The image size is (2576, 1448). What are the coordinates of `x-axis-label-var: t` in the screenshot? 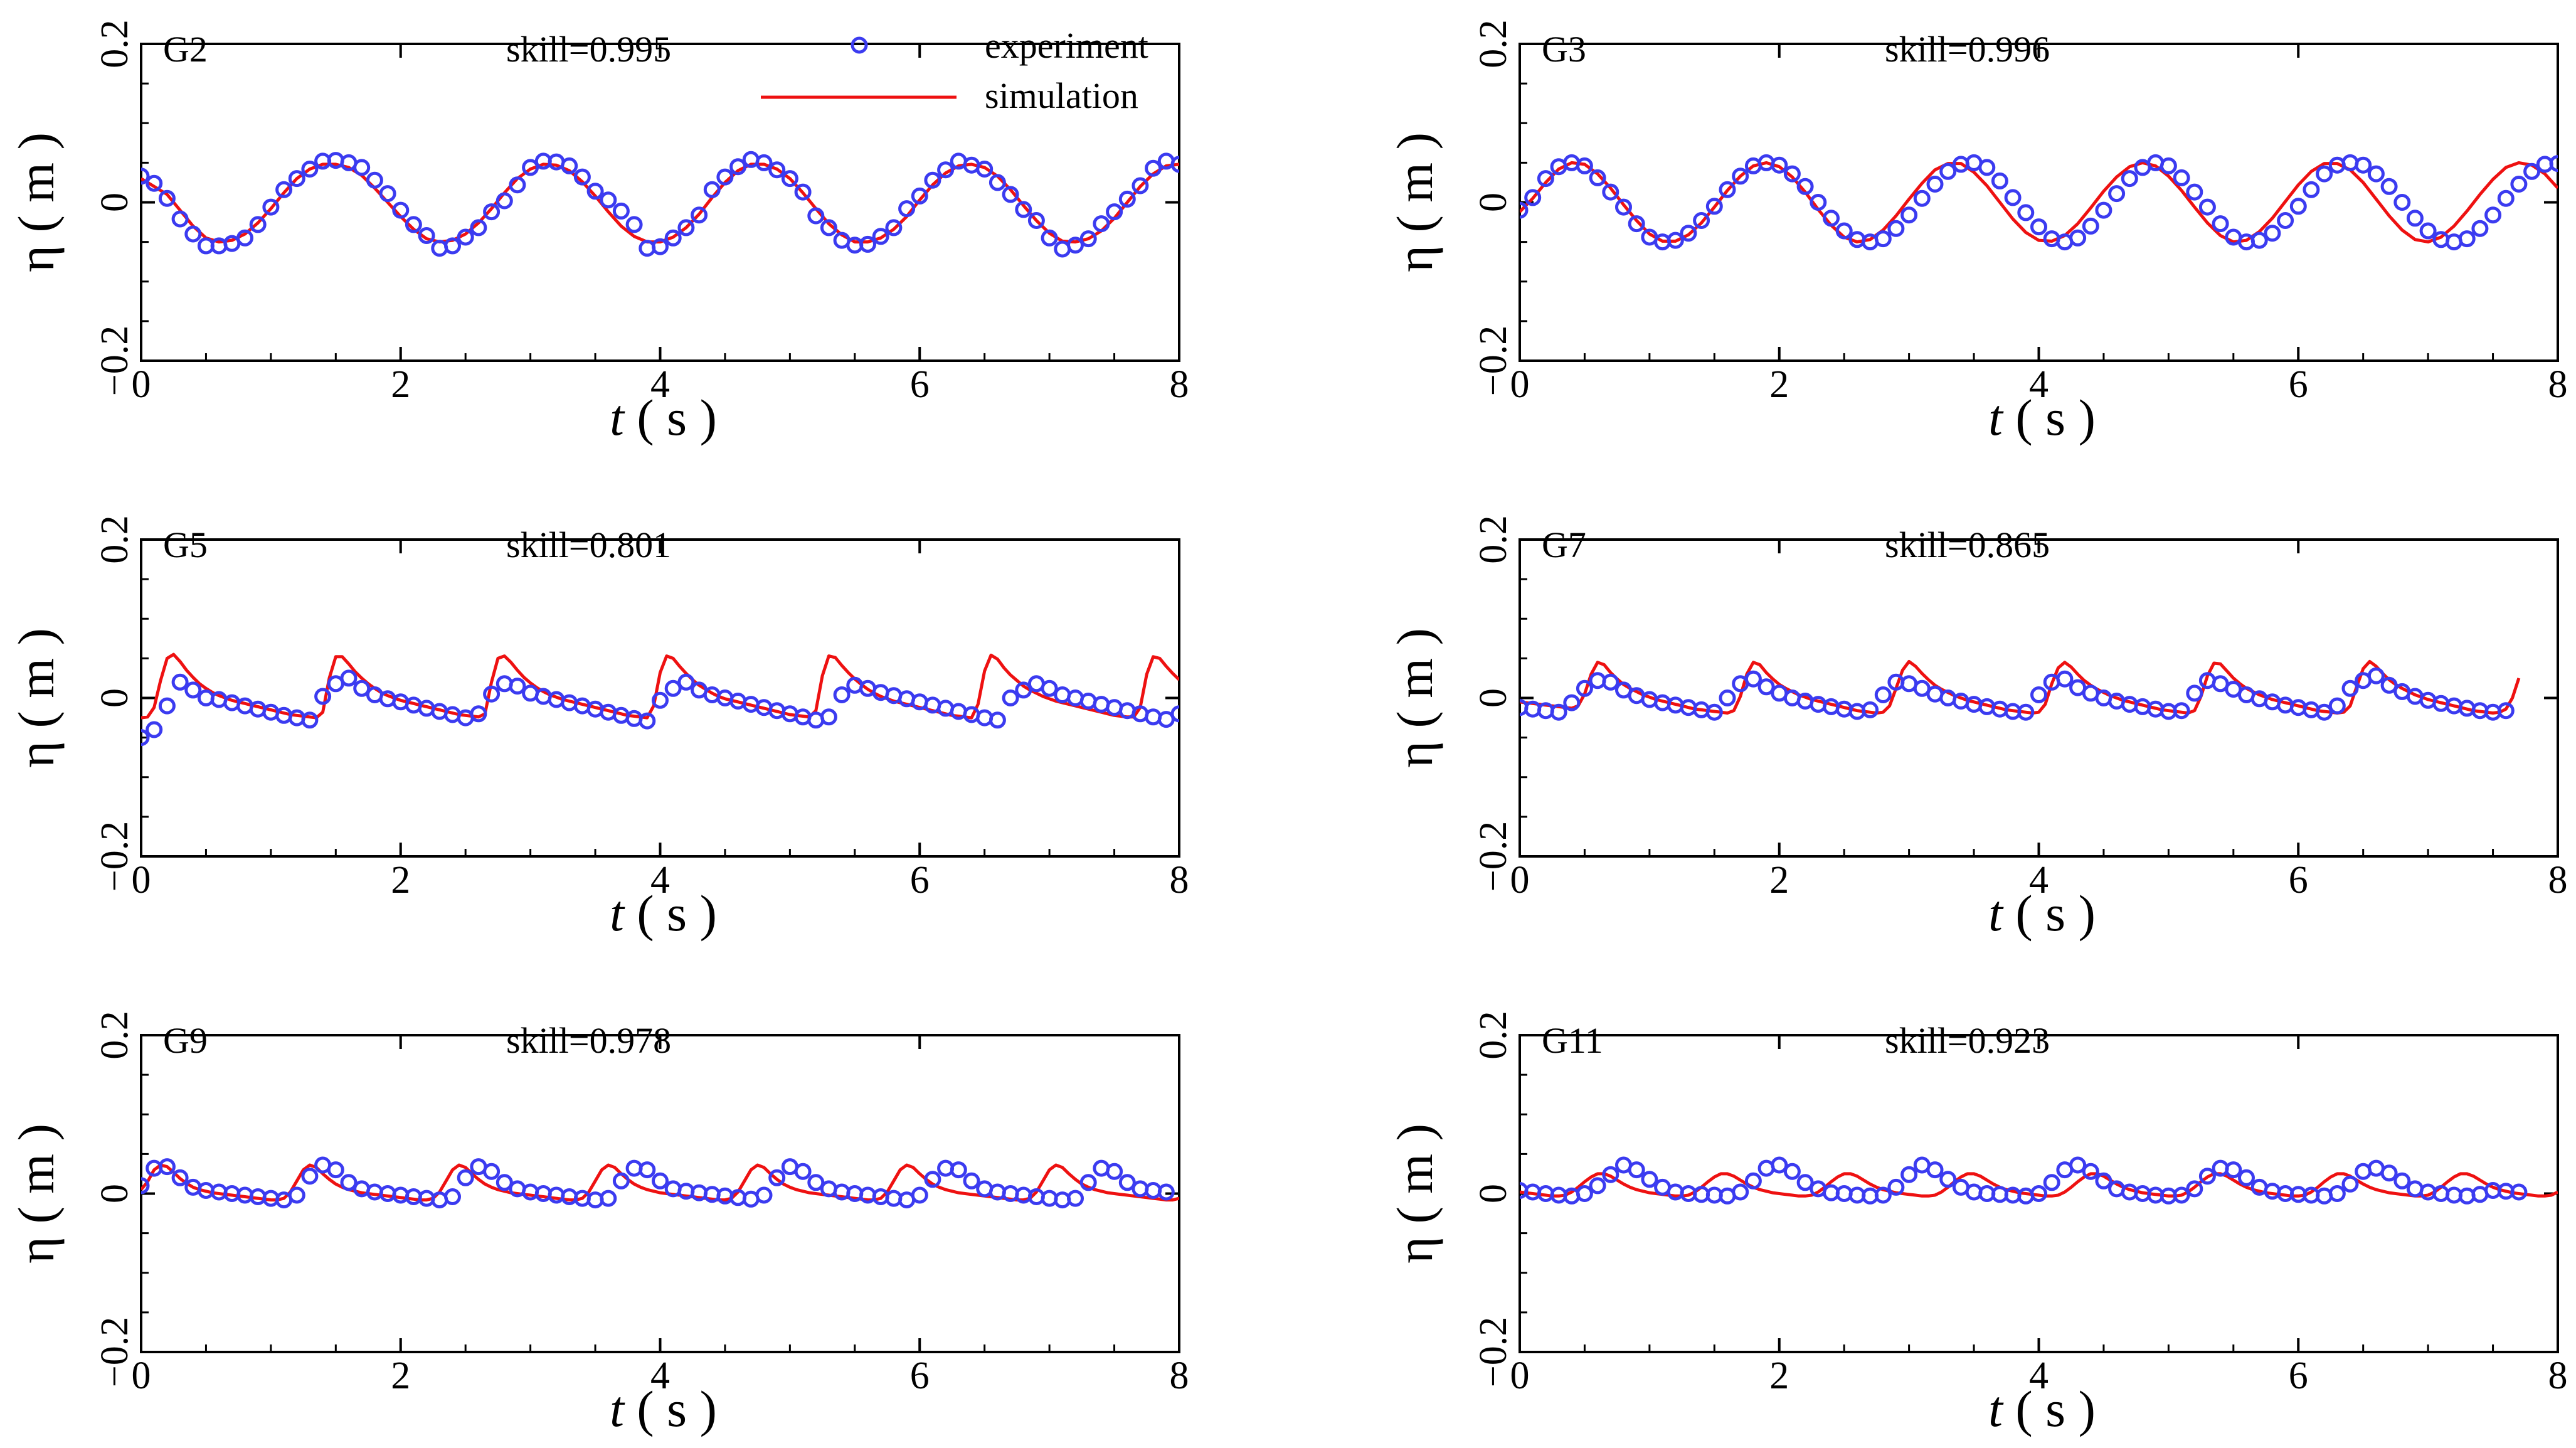 It's located at (617, 914).